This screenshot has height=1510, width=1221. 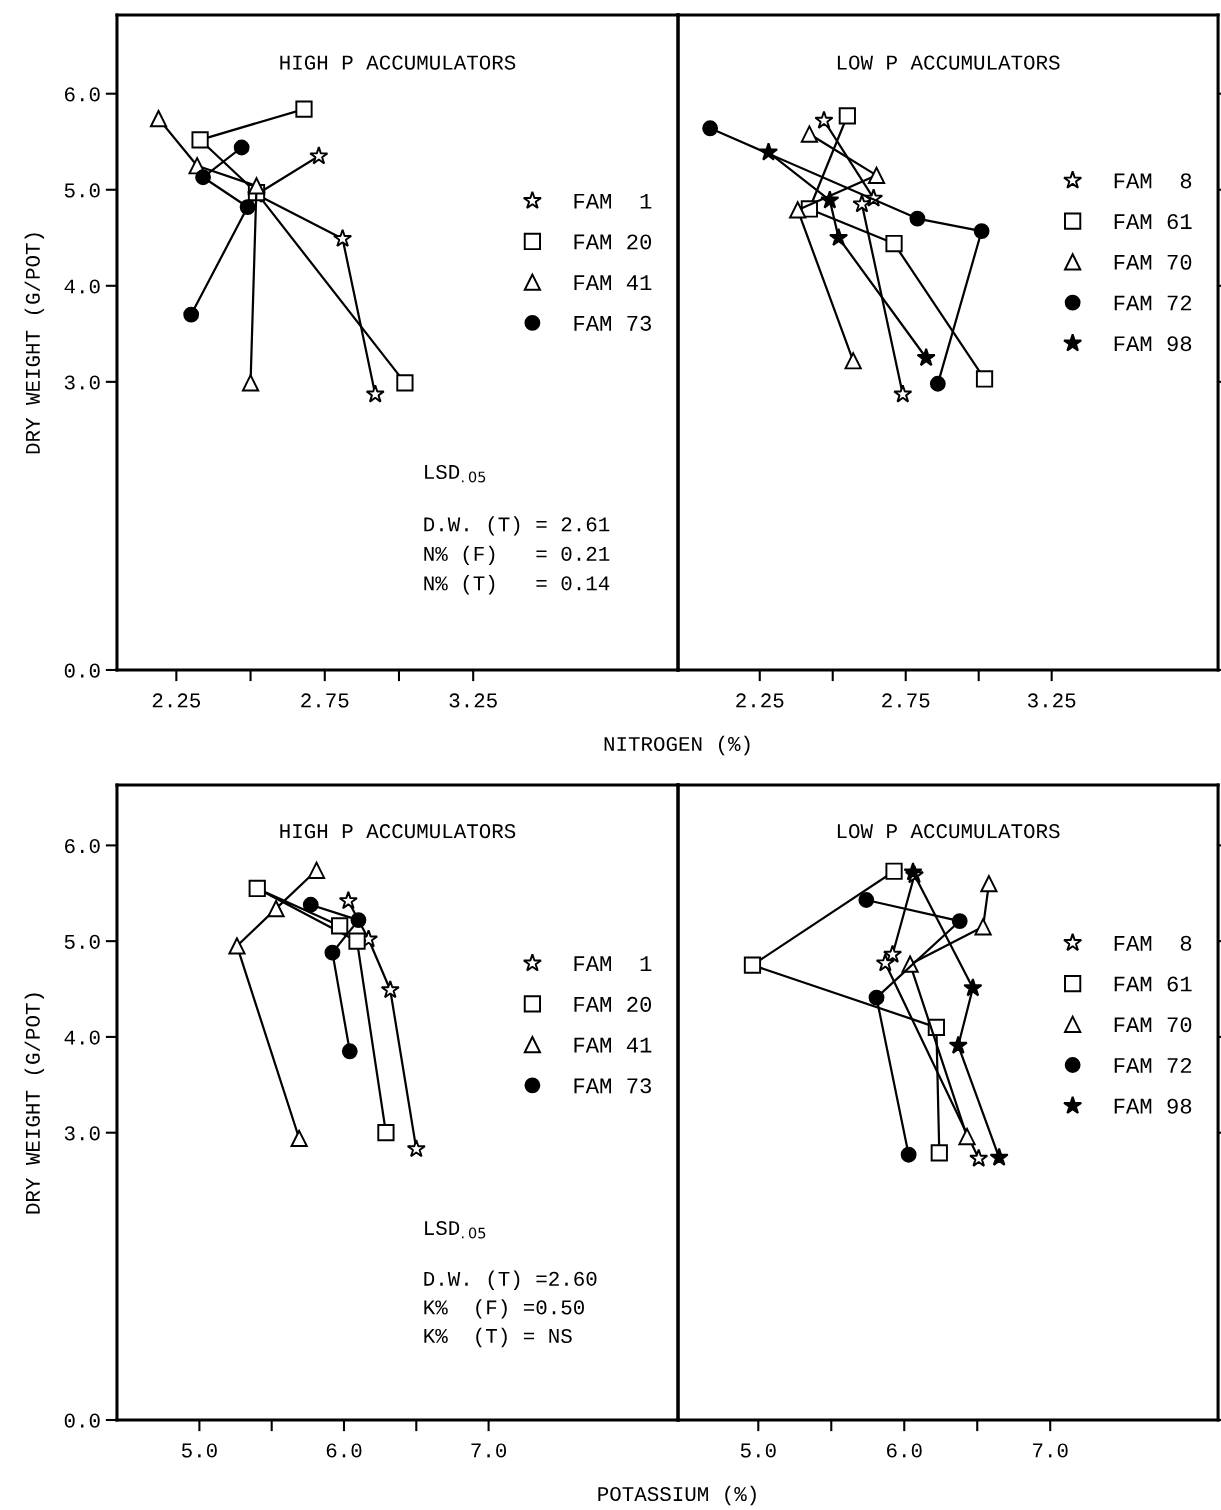 What do you see at coordinates (510, 1280) in the screenshot?
I see `annotation: D.W. (T) =2.60` at bounding box center [510, 1280].